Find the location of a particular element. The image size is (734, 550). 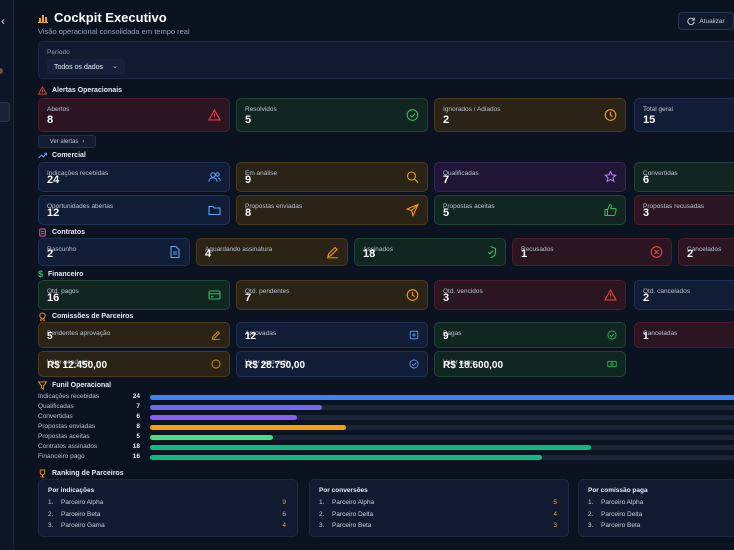

partner-name: Parceiro Delta is located at coordinates (353, 514).